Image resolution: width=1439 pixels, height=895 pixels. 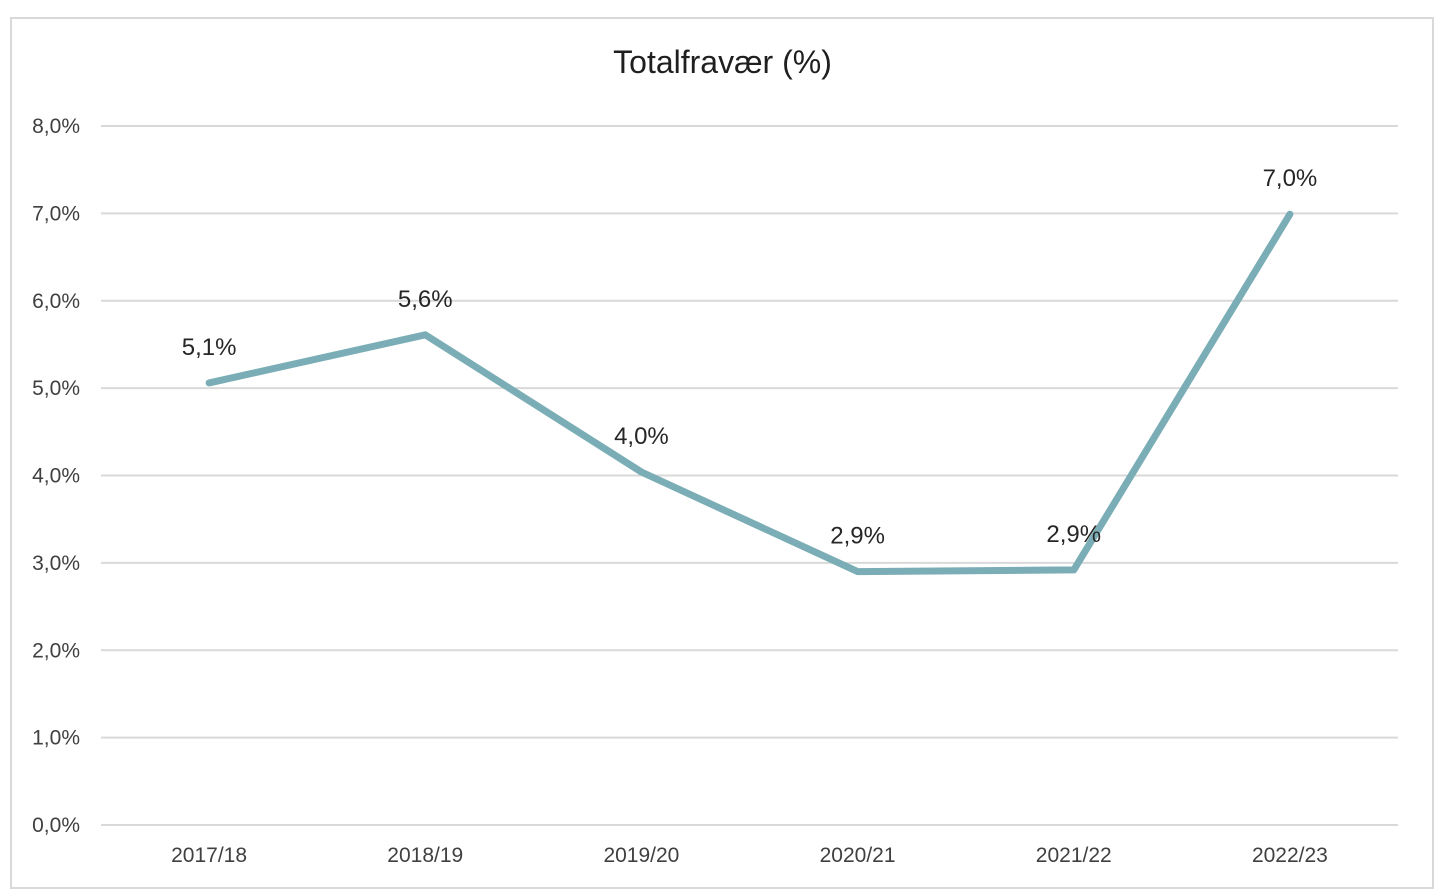 What do you see at coordinates (641, 855) in the screenshot?
I see `x-tick-label: 2019/20` at bounding box center [641, 855].